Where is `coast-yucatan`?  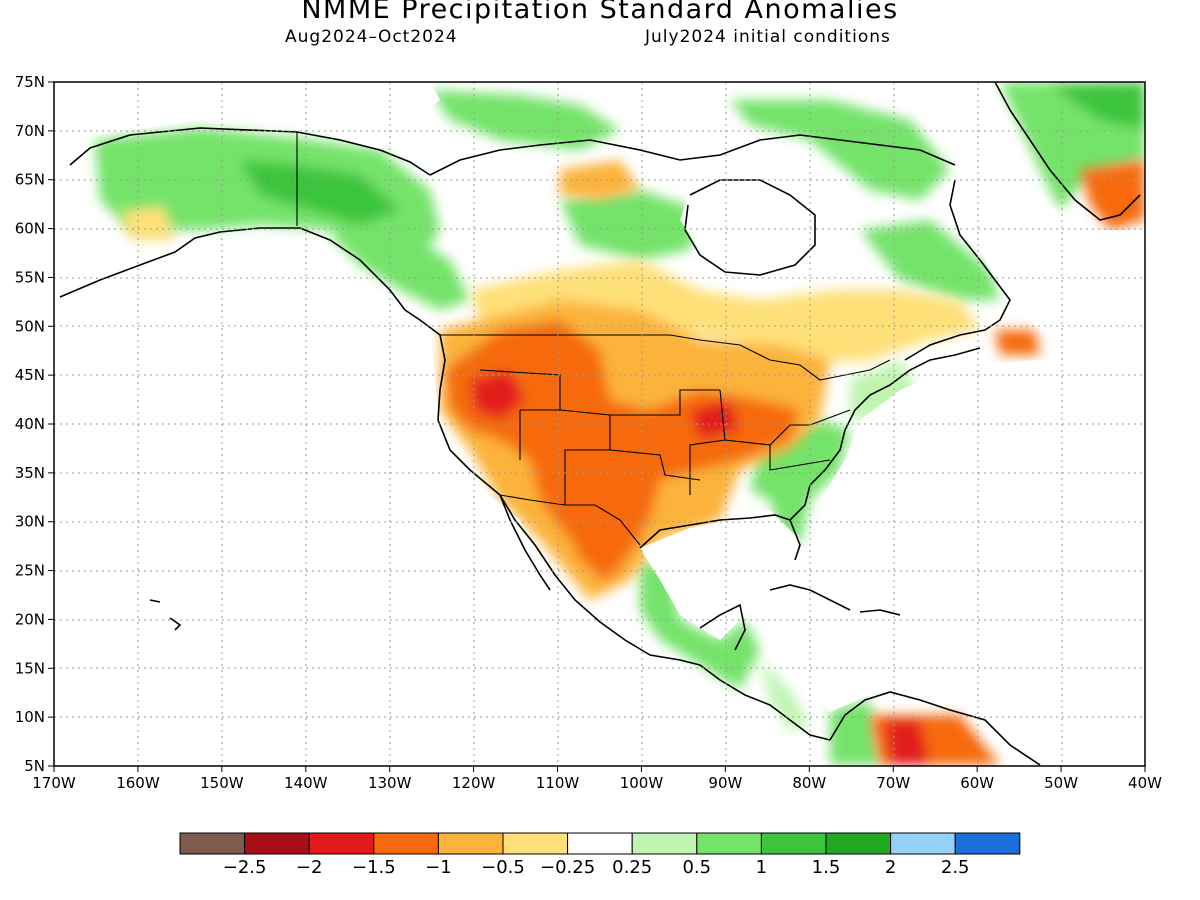 coast-yucatan is located at coordinates (722, 627).